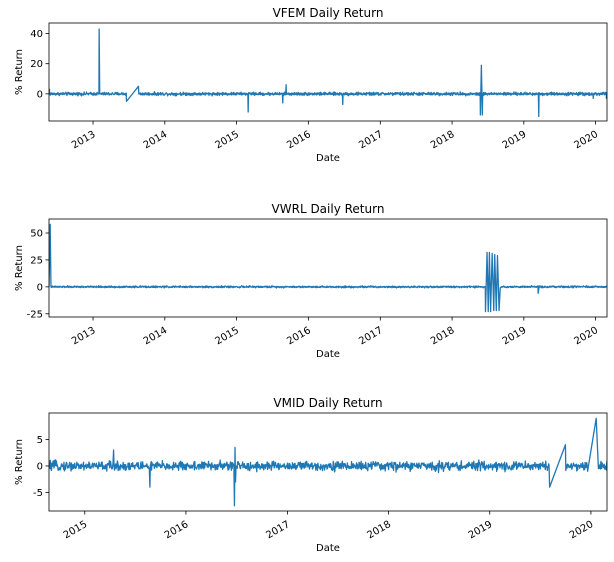 The image size is (614, 562). Describe the element at coordinates (36, 64) in the screenshot. I see `y-tick-label: 20` at that location.